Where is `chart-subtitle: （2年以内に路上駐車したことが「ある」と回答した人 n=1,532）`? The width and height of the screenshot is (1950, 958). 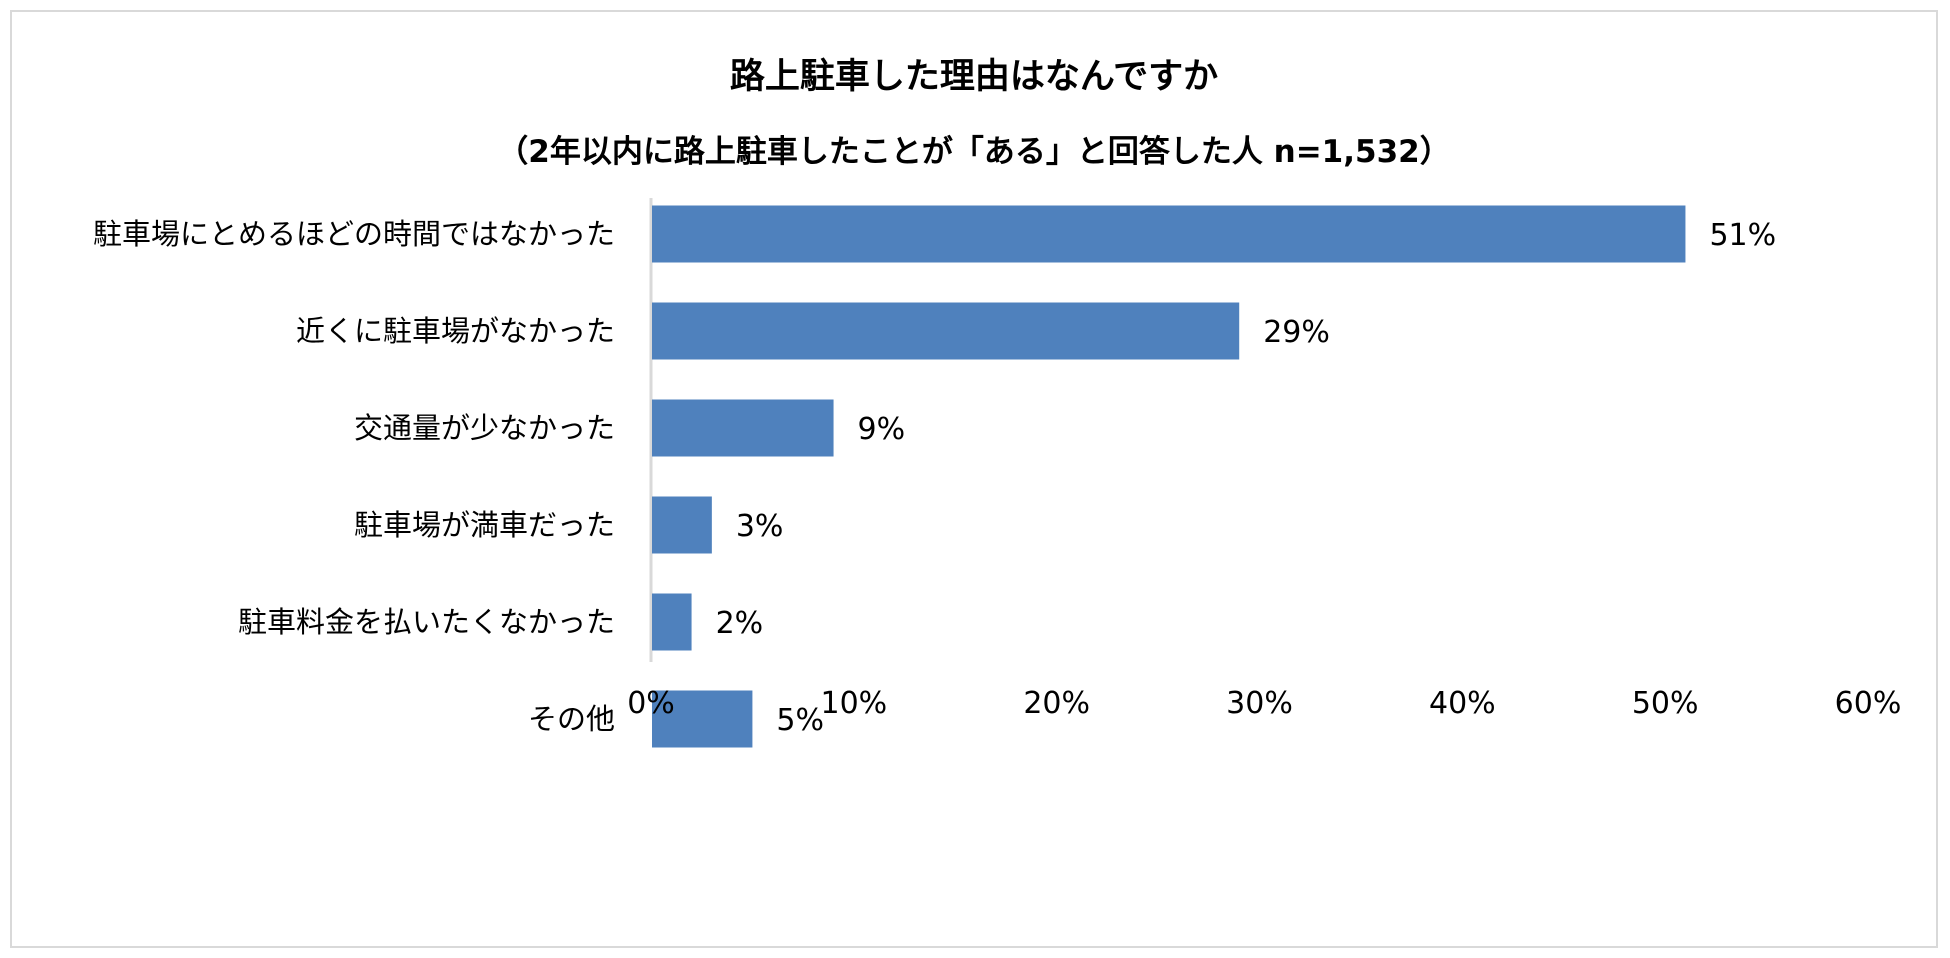 chart-subtitle: （2年以内に路上駐車したことが「ある」と回答した人 n=1,532） is located at coordinates (973, 152).